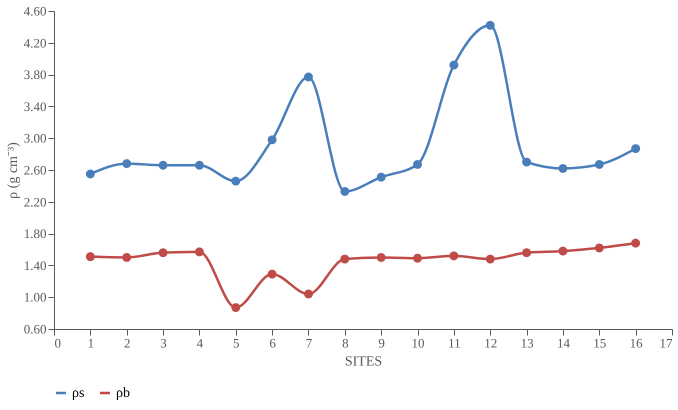  I want to click on y-tick-label: 3.40, so click(35, 106).